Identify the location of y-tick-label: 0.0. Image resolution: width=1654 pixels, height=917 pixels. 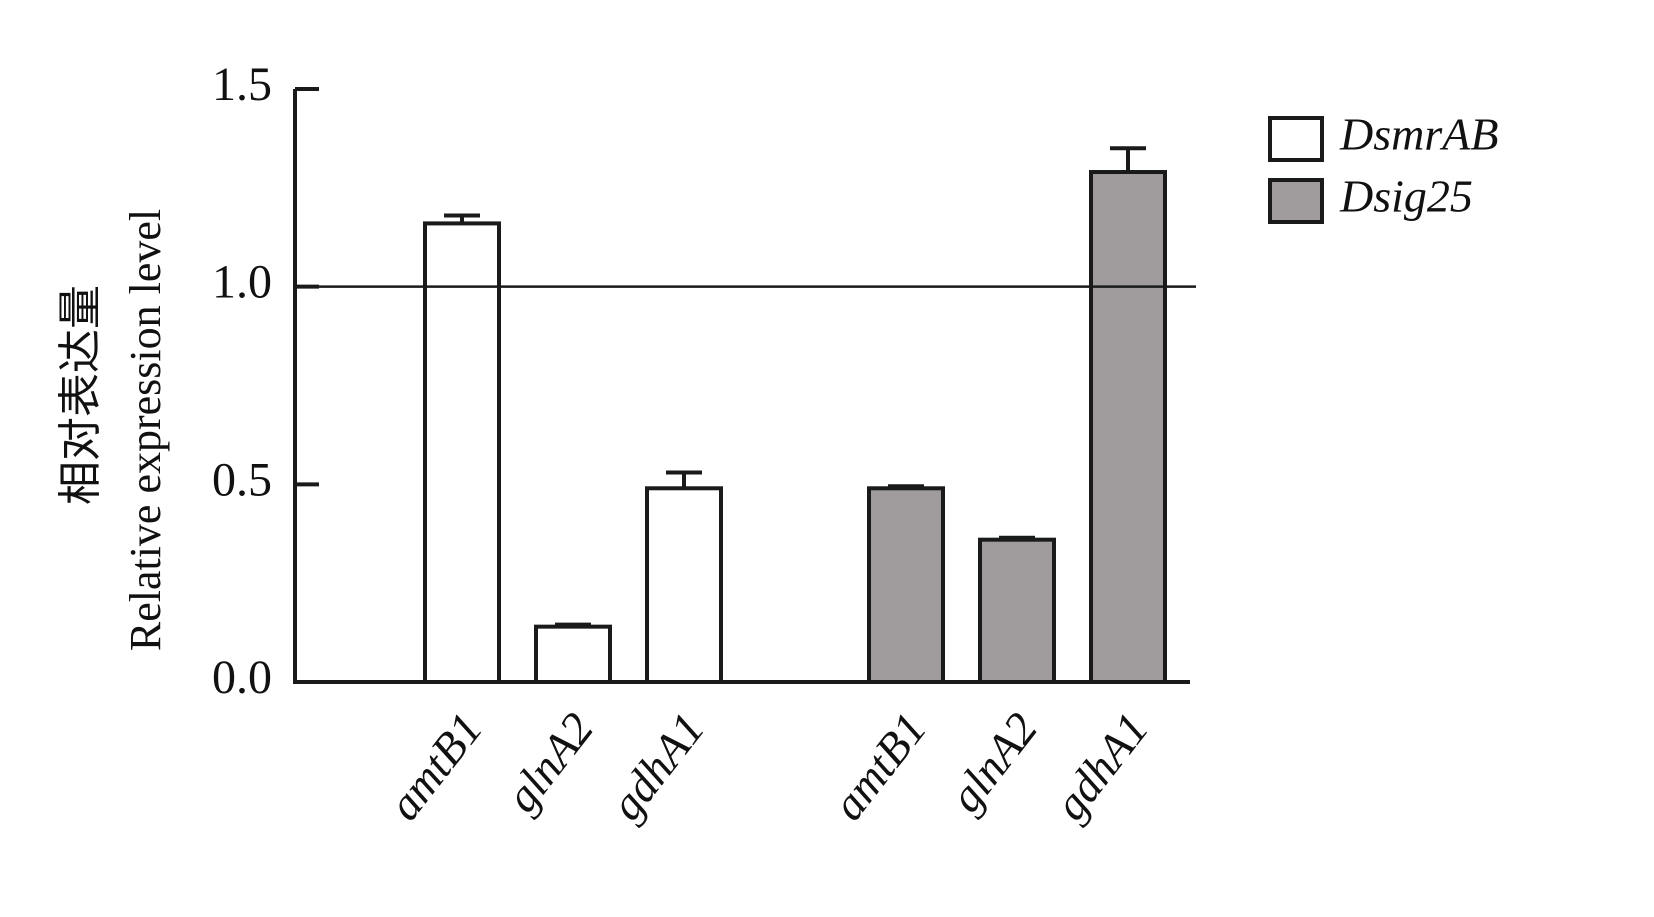
(242, 677).